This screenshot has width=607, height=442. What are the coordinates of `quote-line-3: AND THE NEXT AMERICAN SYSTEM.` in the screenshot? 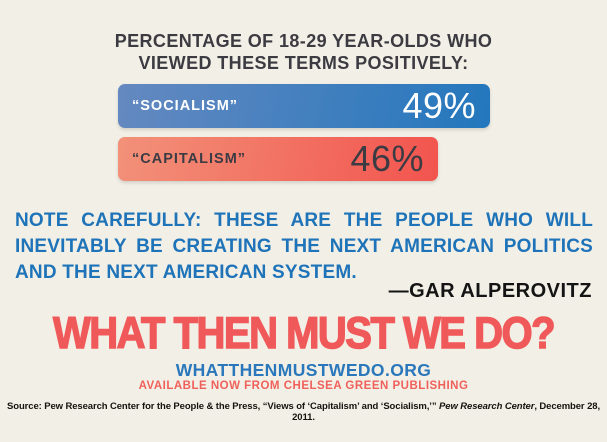 It's located at (186, 272).